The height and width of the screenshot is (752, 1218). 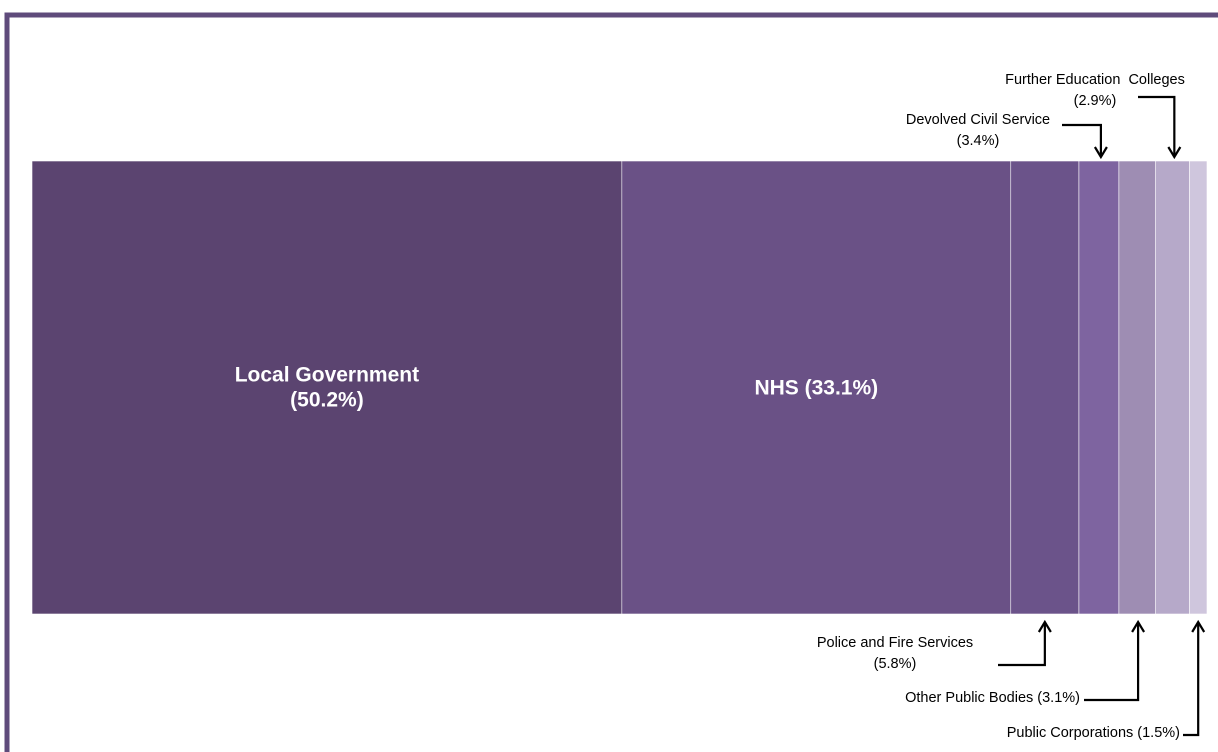 What do you see at coordinates (1138, 626) in the screenshot?
I see `arrow-other-public-bodies` at bounding box center [1138, 626].